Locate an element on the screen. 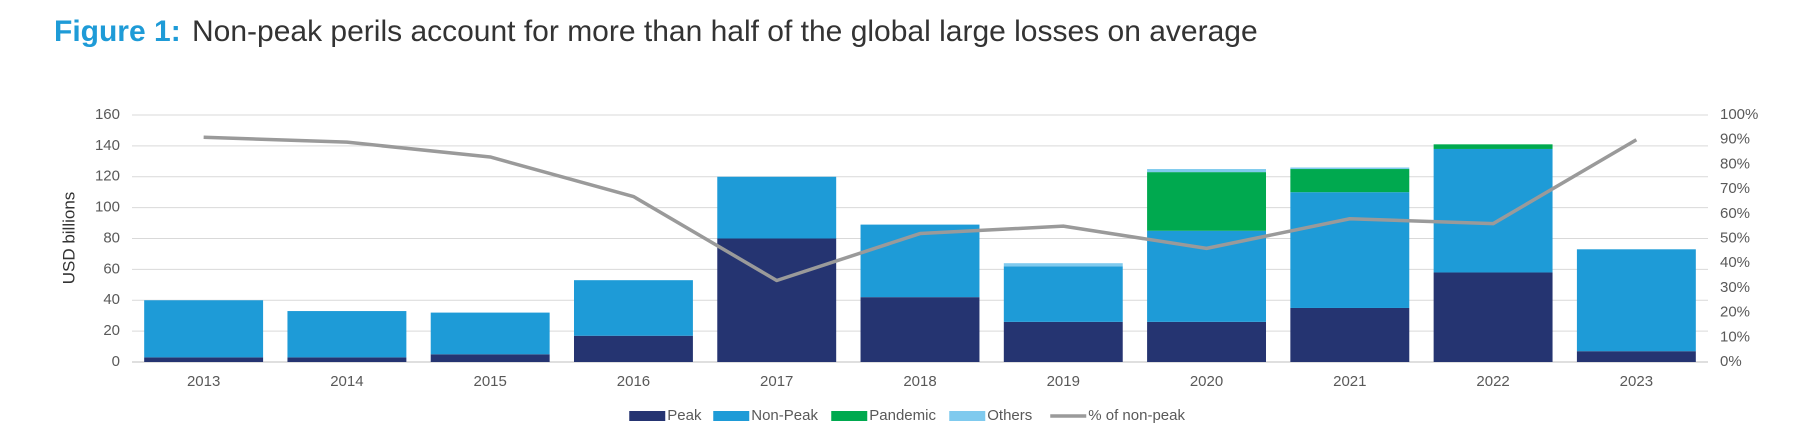 This screenshot has width=1795, height=435. y2-tick-label: 20% is located at coordinates (1735, 312).